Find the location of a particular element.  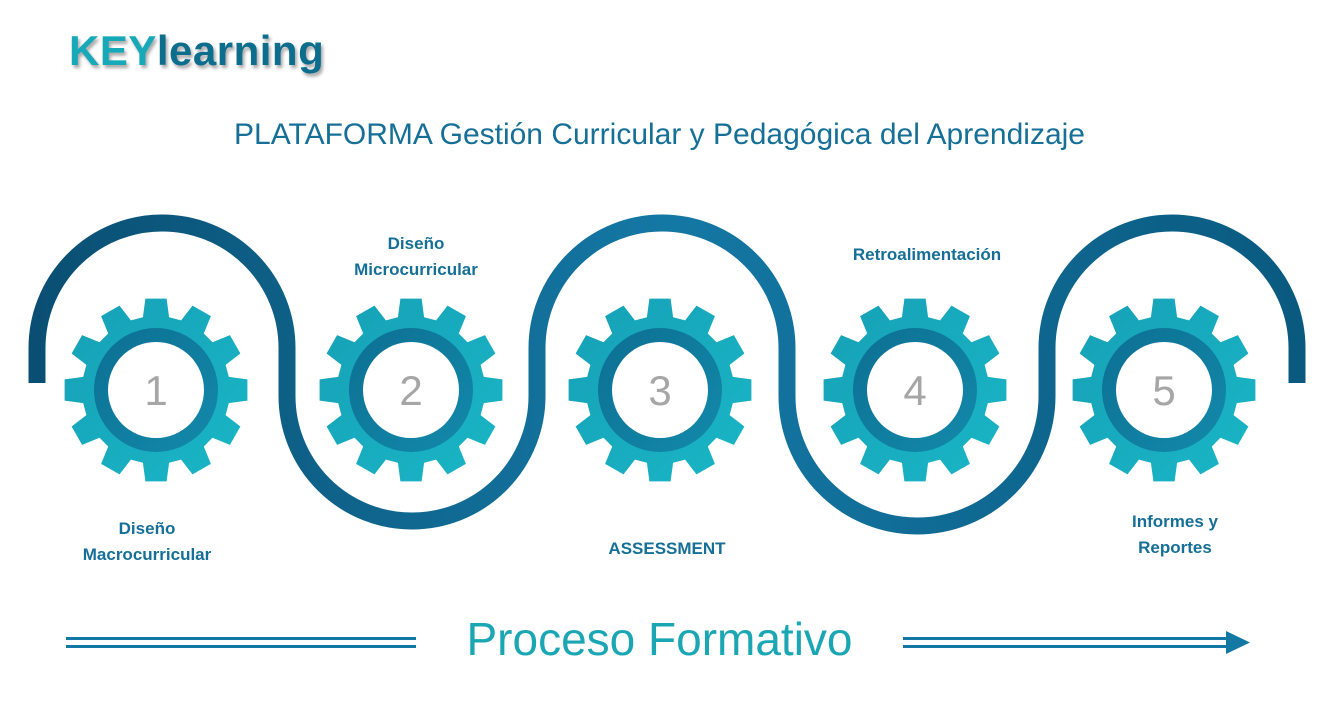

step-1-label: Diseño Macrocurricular is located at coordinates (147, 542).